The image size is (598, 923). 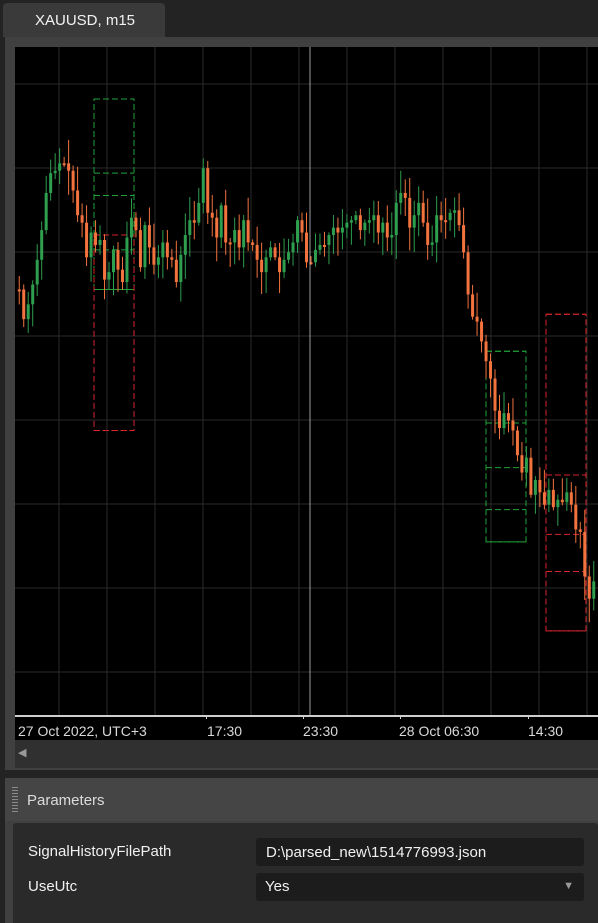 I want to click on time-axis-line, so click(x=306, y=716).